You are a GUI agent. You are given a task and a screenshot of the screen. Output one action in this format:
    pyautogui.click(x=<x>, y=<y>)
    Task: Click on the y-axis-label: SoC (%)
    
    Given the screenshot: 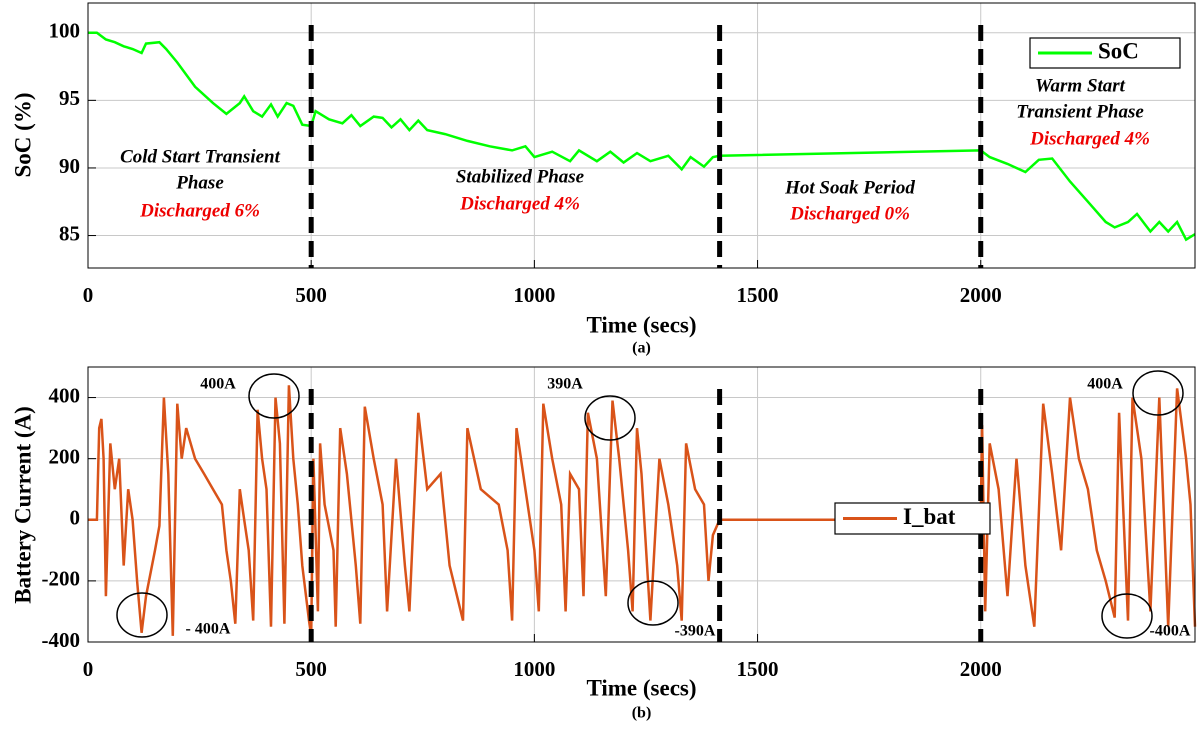 What is the action you would take?
    pyautogui.click(x=22, y=135)
    